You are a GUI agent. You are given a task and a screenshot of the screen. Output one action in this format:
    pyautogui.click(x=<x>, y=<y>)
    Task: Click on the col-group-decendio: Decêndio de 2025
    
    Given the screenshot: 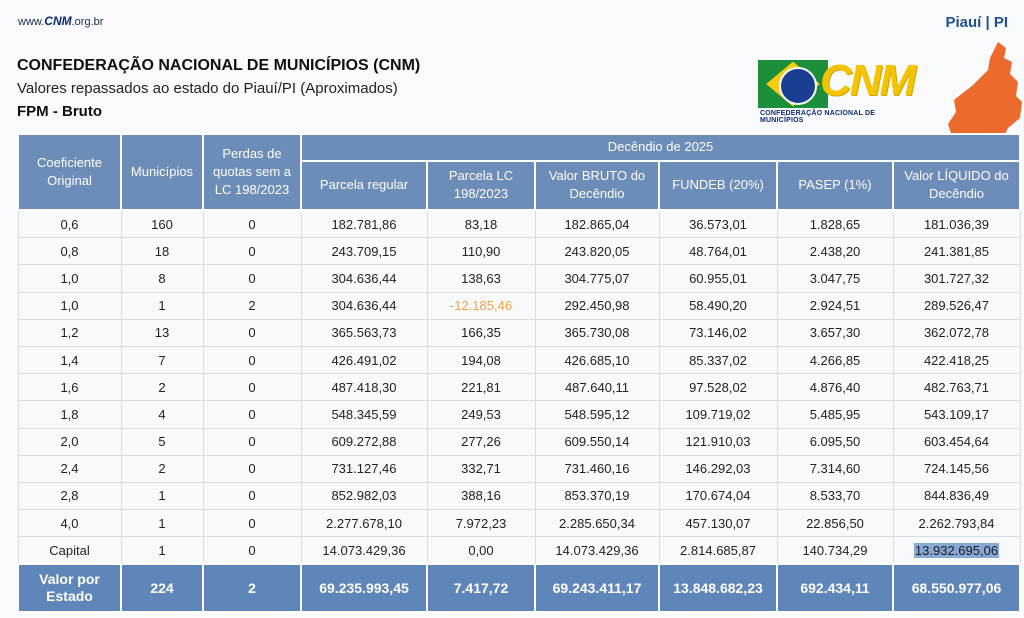 What is the action you would take?
    pyautogui.click(x=660, y=147)
    